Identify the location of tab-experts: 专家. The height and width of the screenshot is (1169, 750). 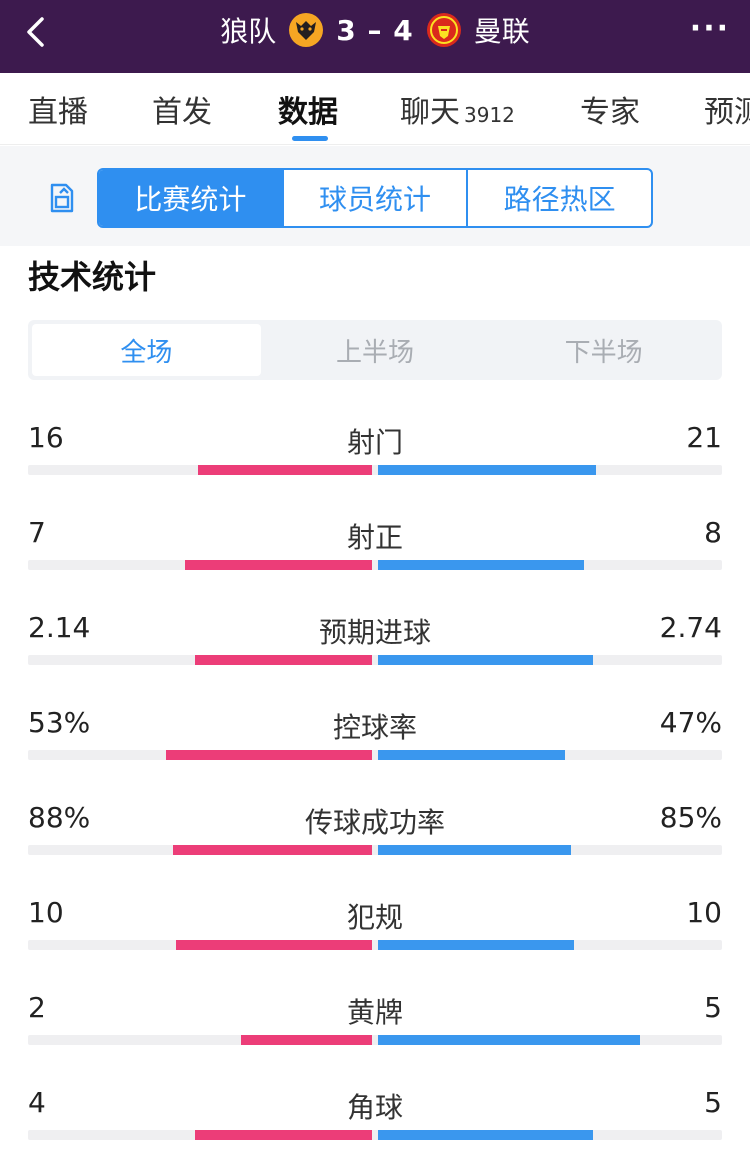
(610, 109).